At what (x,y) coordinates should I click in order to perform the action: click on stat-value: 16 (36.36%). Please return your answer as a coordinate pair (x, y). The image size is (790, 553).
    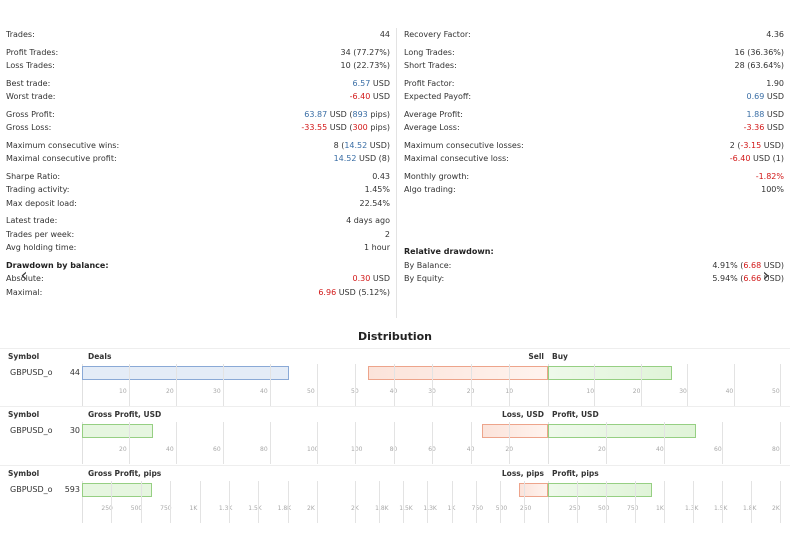
    Looking at the image, I should click on (759, 53).